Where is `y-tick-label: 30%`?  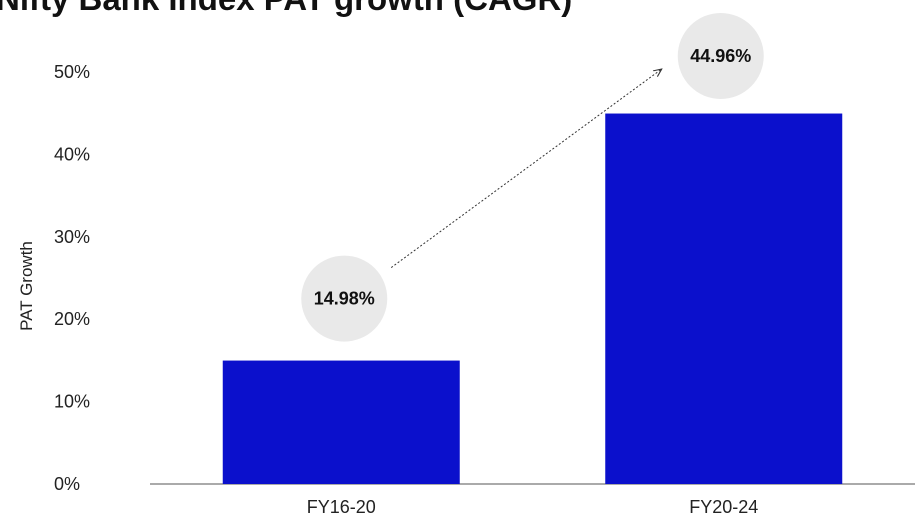 y-tick-label: 30% is located at coordinates (72, 237).